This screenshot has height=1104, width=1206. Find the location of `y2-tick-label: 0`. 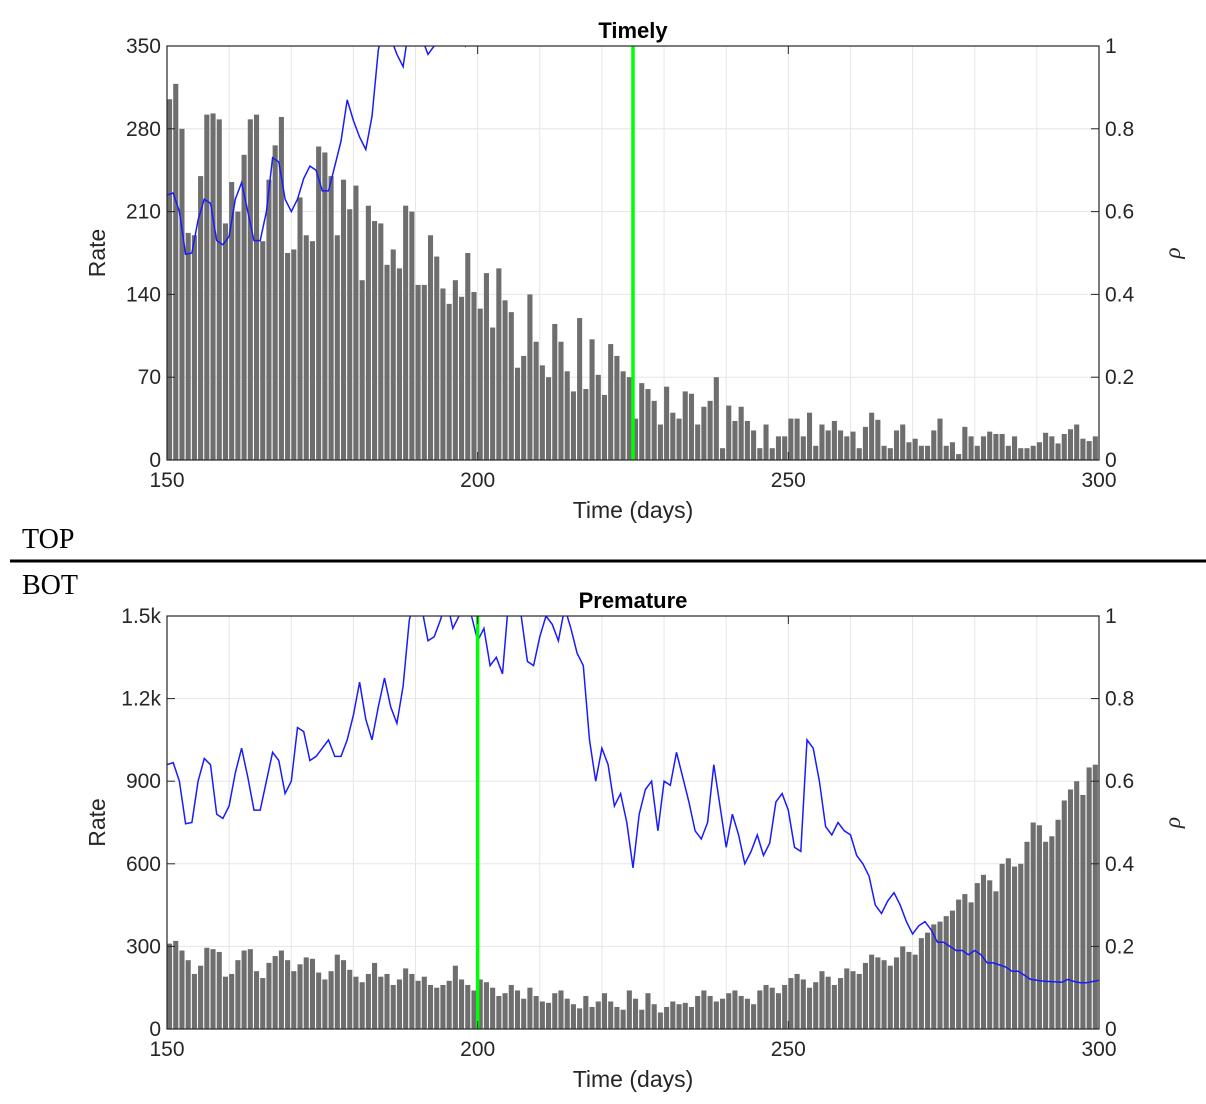

y2-tick-label: 0 is located at coordinates (1111, 460).